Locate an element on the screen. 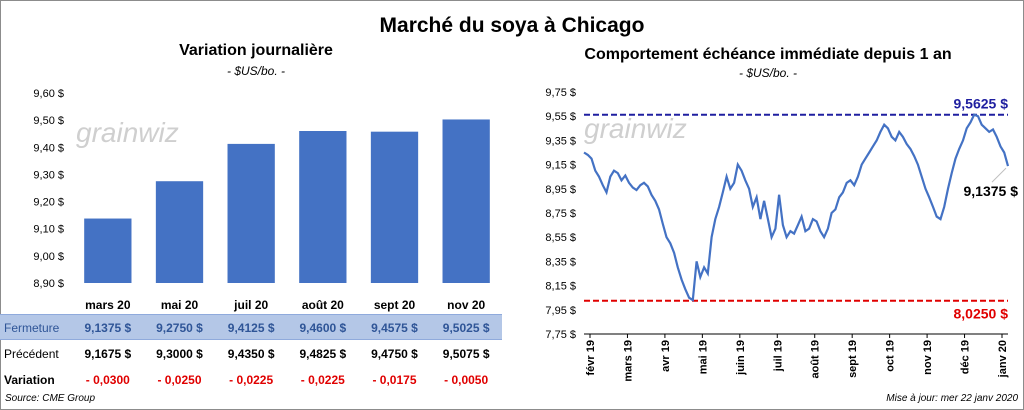 Image resolution: width=1024 pixels, height=410 pixels. y-tick-label: 9,15 $ is located at coordinates (560, 166).